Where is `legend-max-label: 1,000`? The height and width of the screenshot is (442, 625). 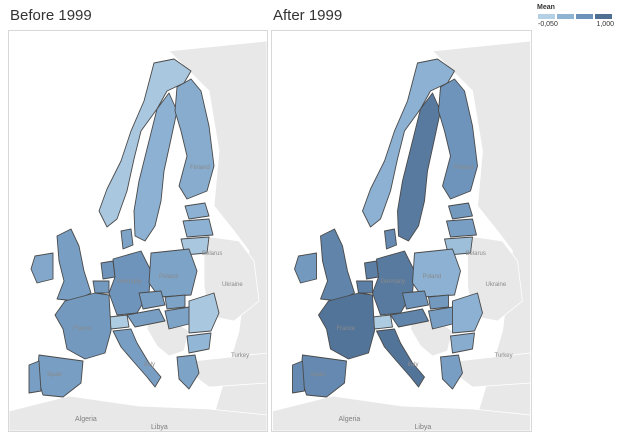 legend-max-label: 1,000 is located at coordinates (605, 24).